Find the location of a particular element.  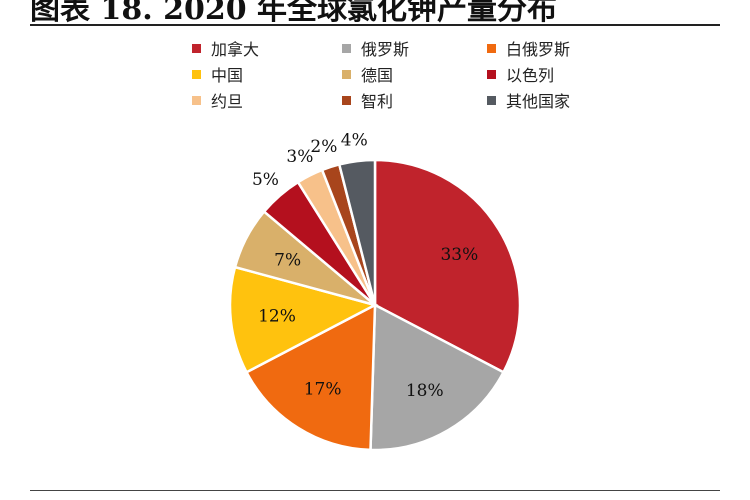

top-rule is located at coordinates (375, 25).